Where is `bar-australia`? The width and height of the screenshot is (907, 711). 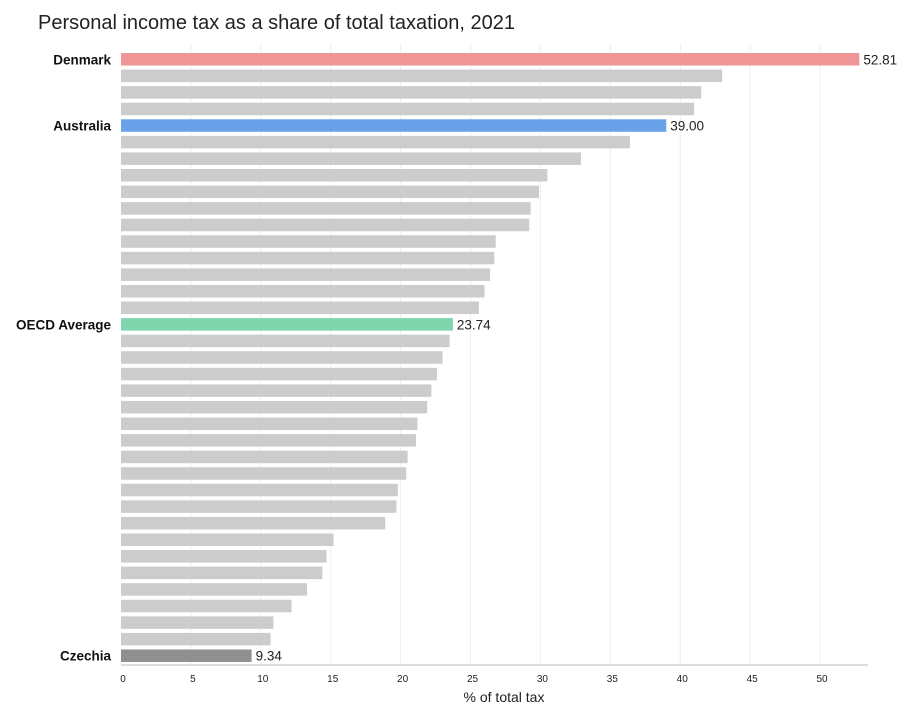
bar-australia is located at coordinates (394, 125).